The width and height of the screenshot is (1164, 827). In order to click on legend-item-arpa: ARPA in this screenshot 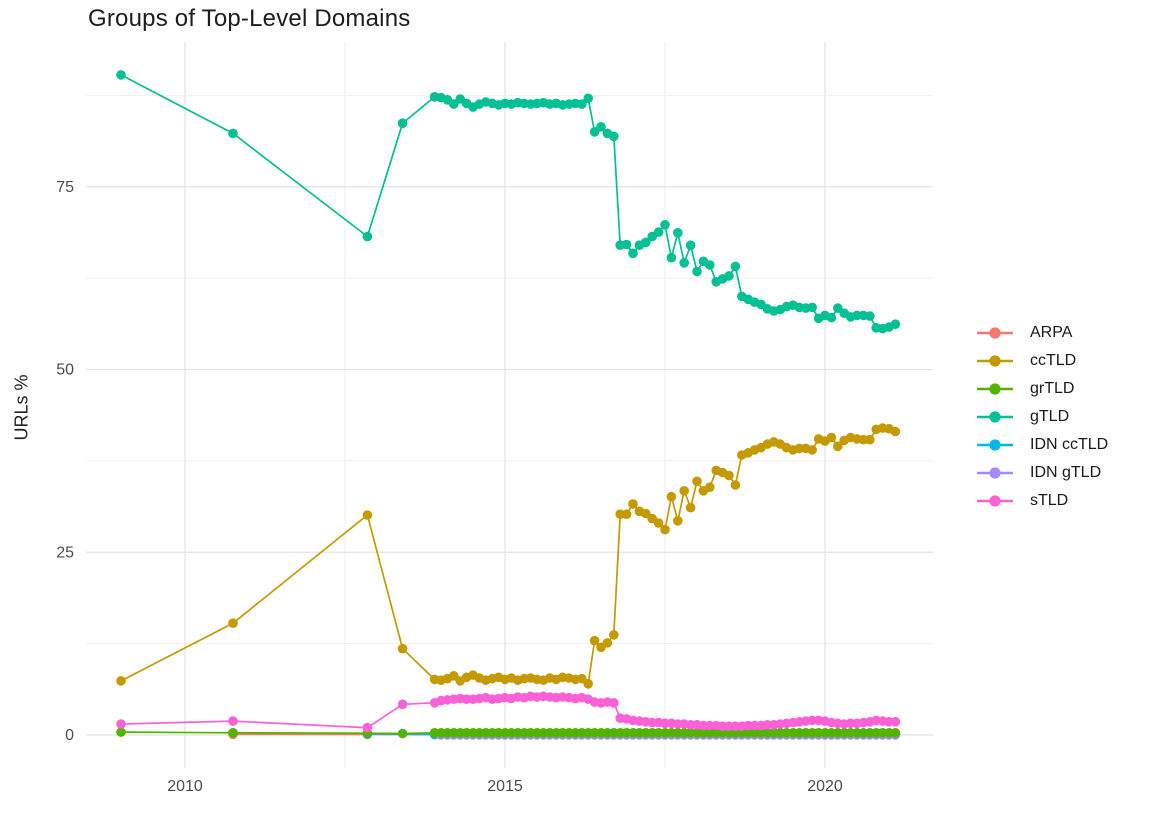, I will do `click(1042, 333)`.